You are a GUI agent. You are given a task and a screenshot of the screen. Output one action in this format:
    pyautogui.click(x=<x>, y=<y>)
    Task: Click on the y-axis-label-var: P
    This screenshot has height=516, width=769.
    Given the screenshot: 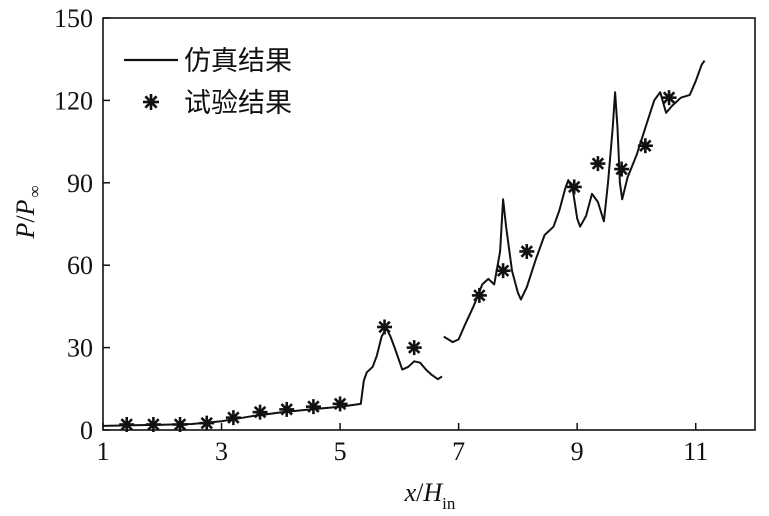 What is the action you would take?
    pyautogui.click(x=25, y=231)
    